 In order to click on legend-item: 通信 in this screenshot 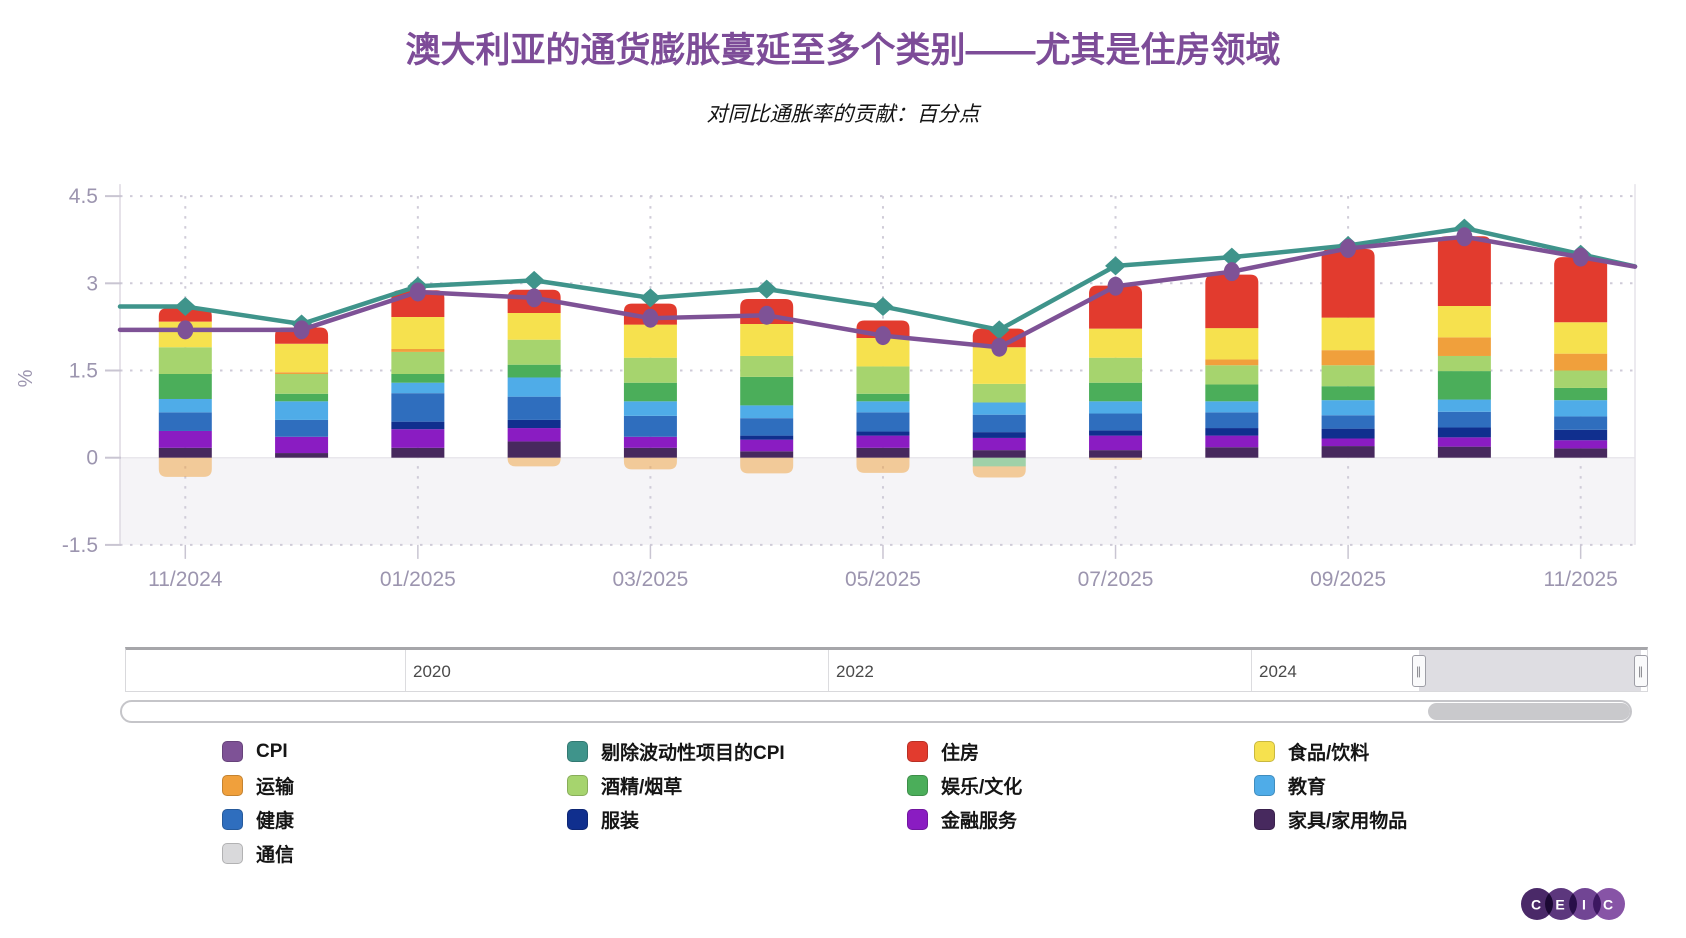, I will do `click(258, 854)`.